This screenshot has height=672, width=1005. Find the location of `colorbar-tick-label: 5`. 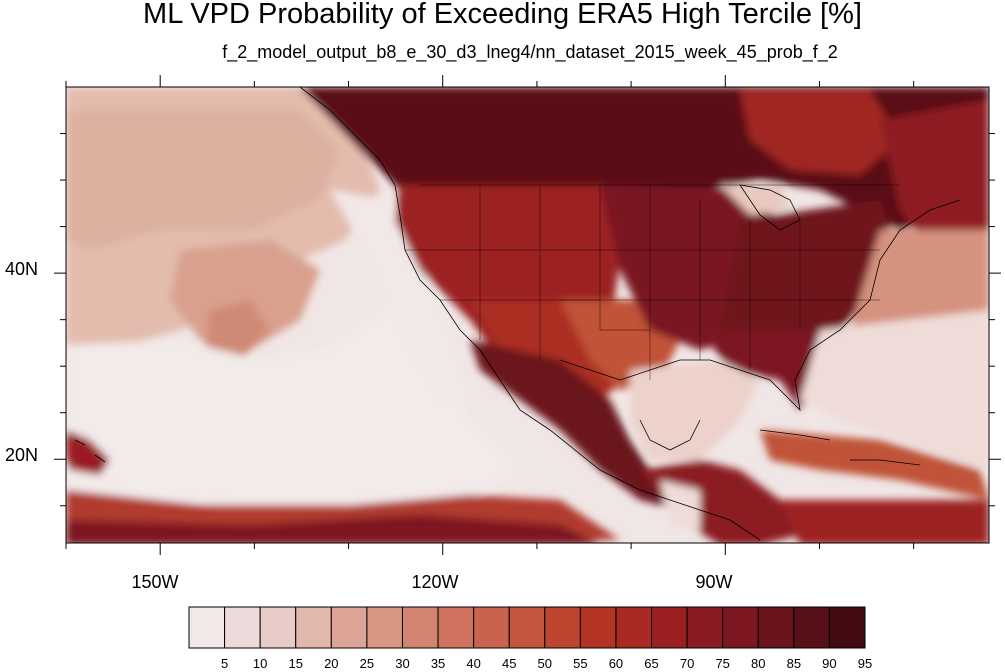

colorbar-tick-label: 5 is located at coordinates (224, 663).